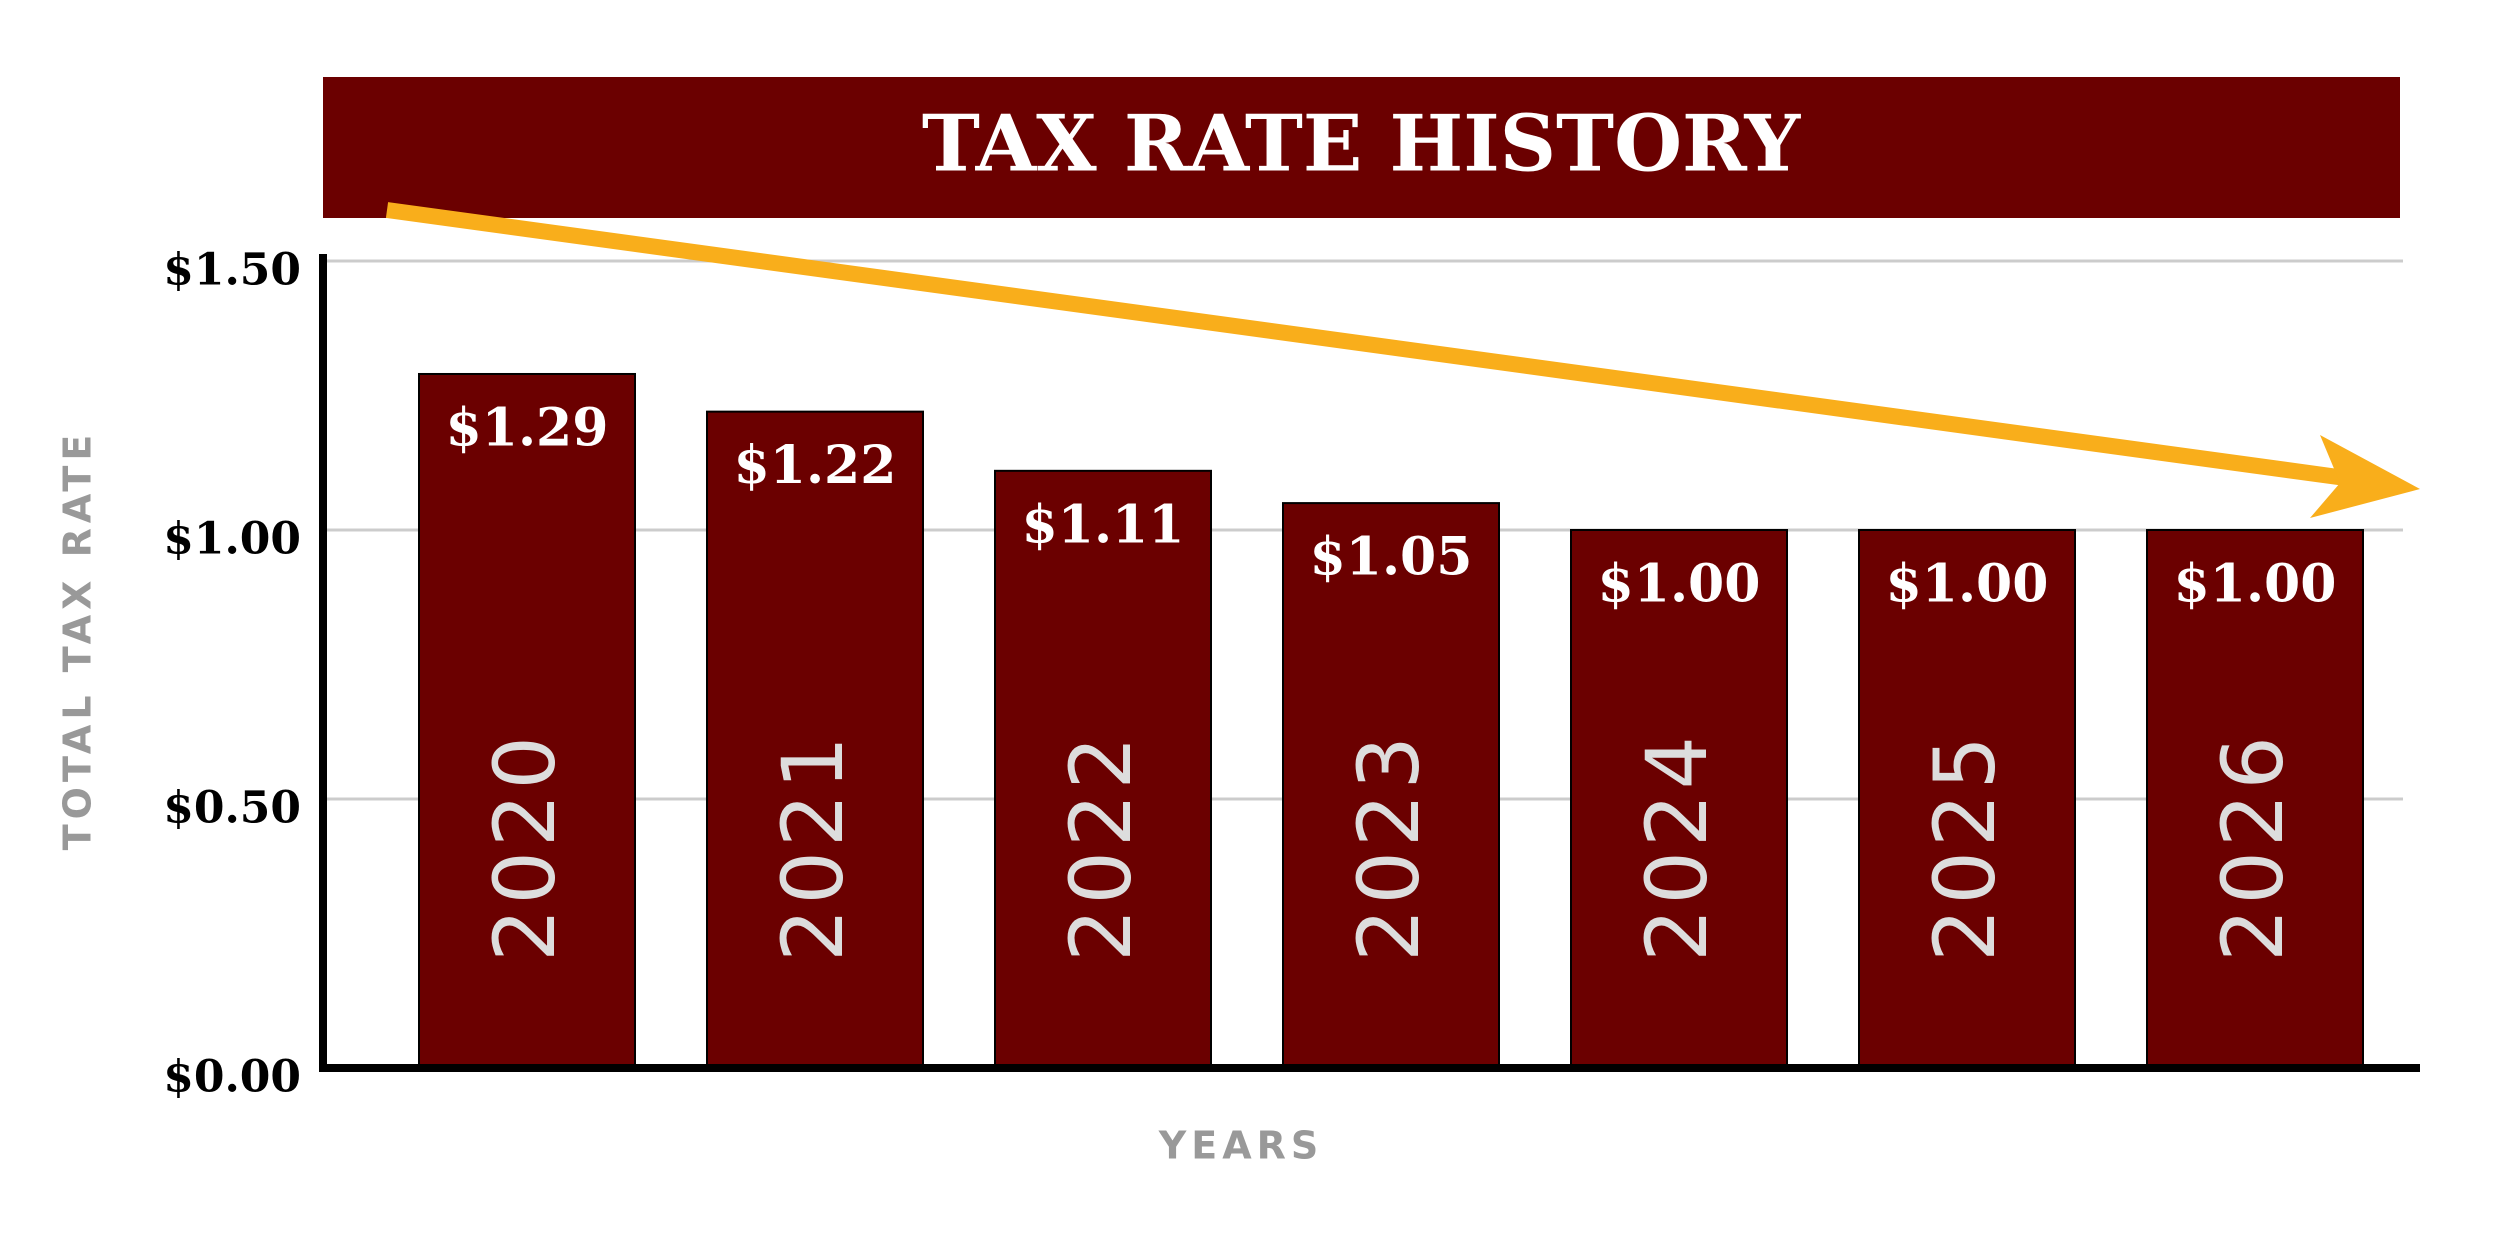 This screenshot has width=2500, height=1250. What do you see at coordinates (2365, 476) in the screenshot?
I see `arrow-head` at bounding box center [2365, 476].